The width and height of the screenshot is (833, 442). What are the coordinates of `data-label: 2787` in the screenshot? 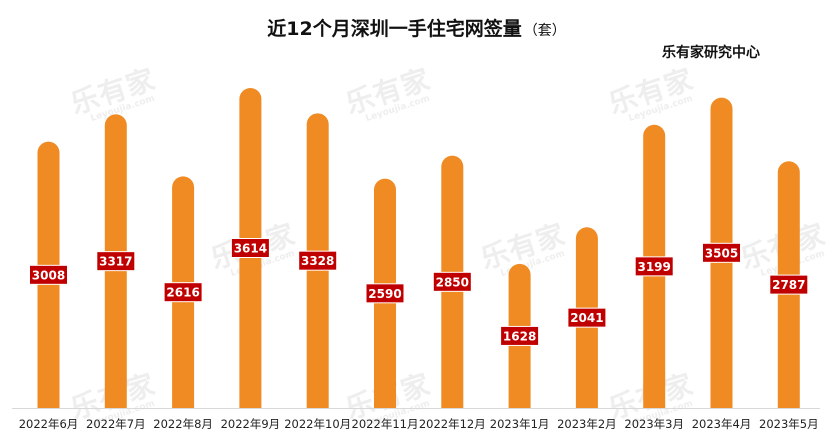 It's located at (788, 285).